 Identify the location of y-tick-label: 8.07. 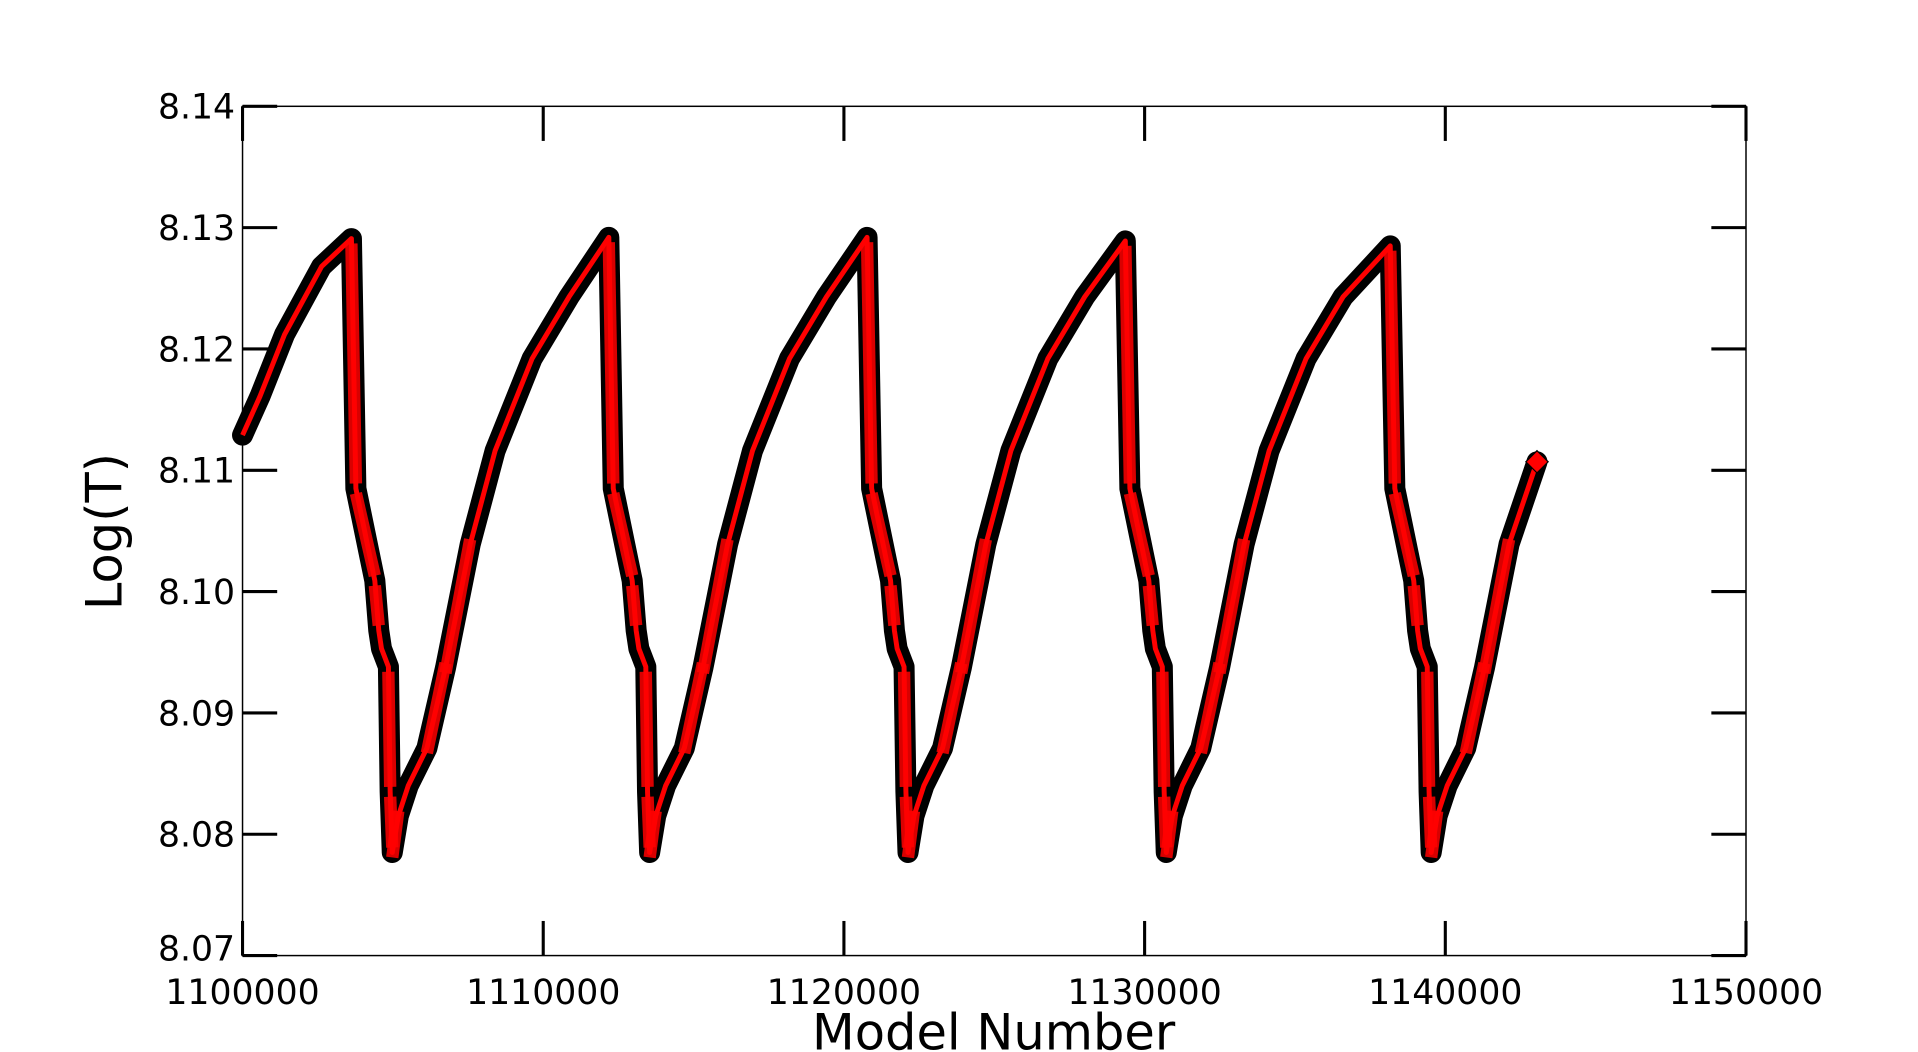
(196, 950).